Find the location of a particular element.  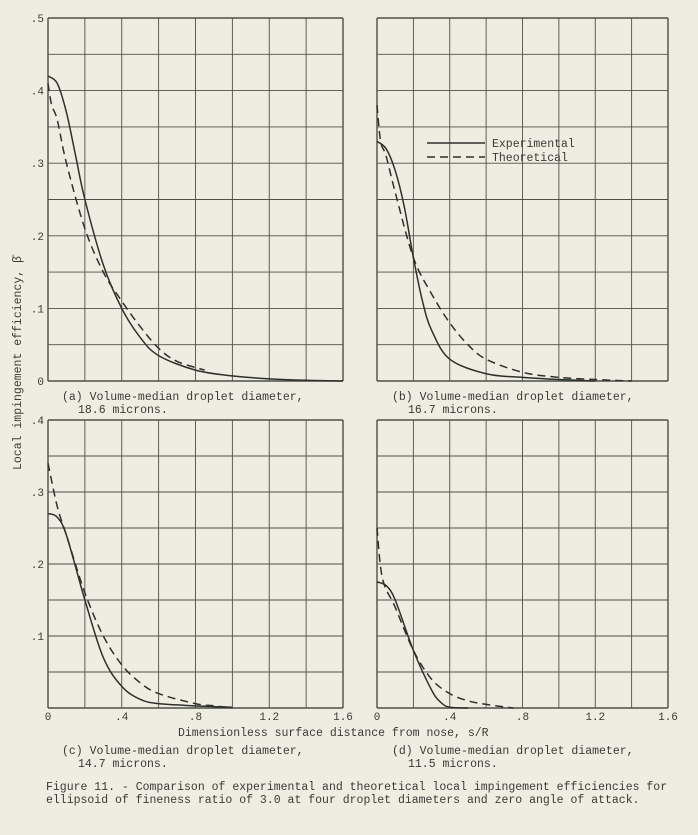

theoretical-curve-d is located at coordinates (445, 618).